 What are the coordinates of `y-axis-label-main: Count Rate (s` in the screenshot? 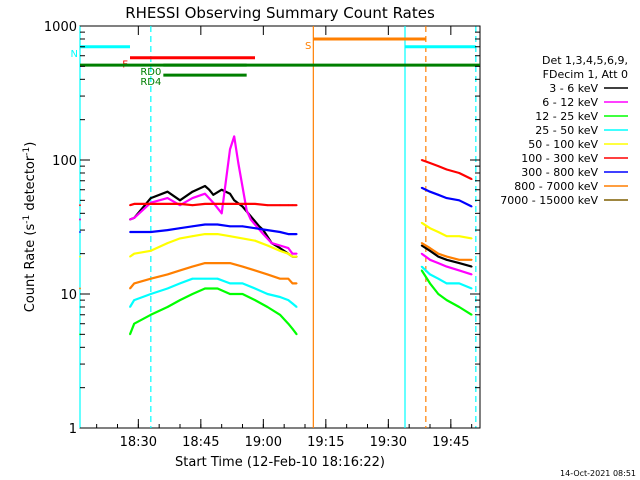 It's located at (30, 268).